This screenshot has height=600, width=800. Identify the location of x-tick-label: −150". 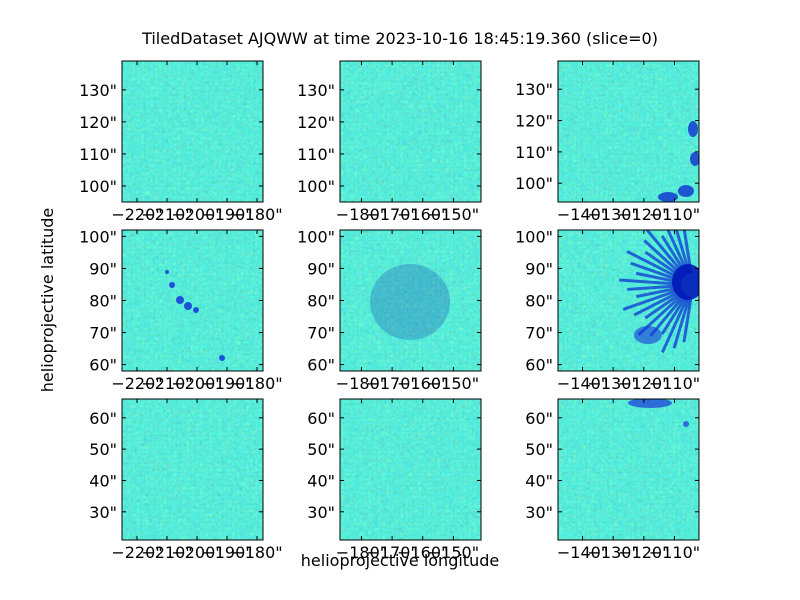
(453, 214).